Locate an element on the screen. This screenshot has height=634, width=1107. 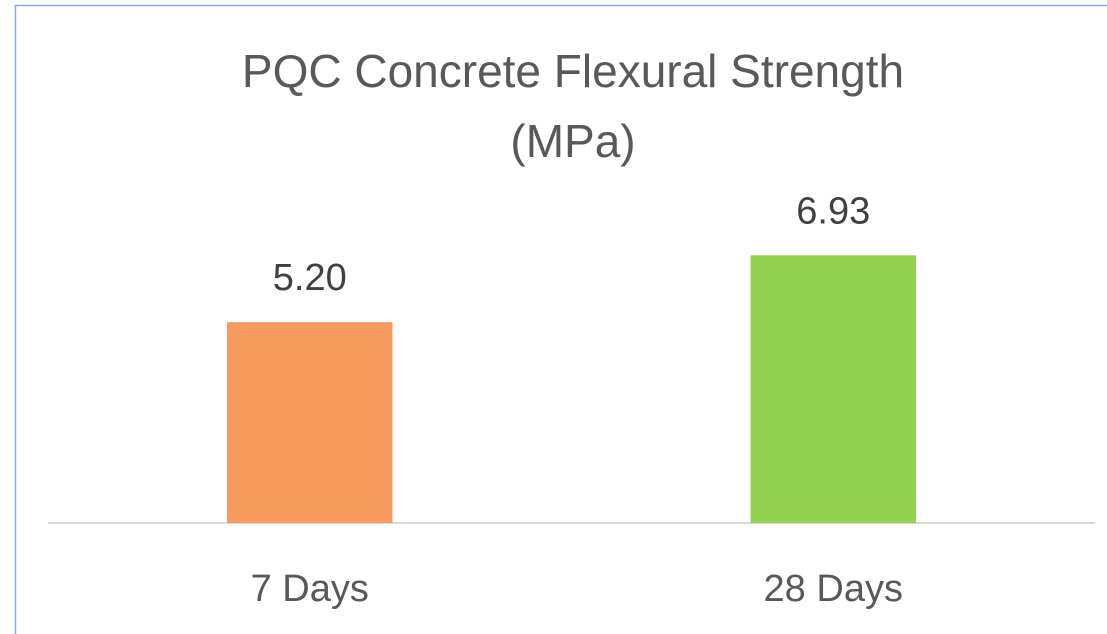
chart-title: PQC Concrete Flexural Strength (MPa) is located at coordinates (573, 106).